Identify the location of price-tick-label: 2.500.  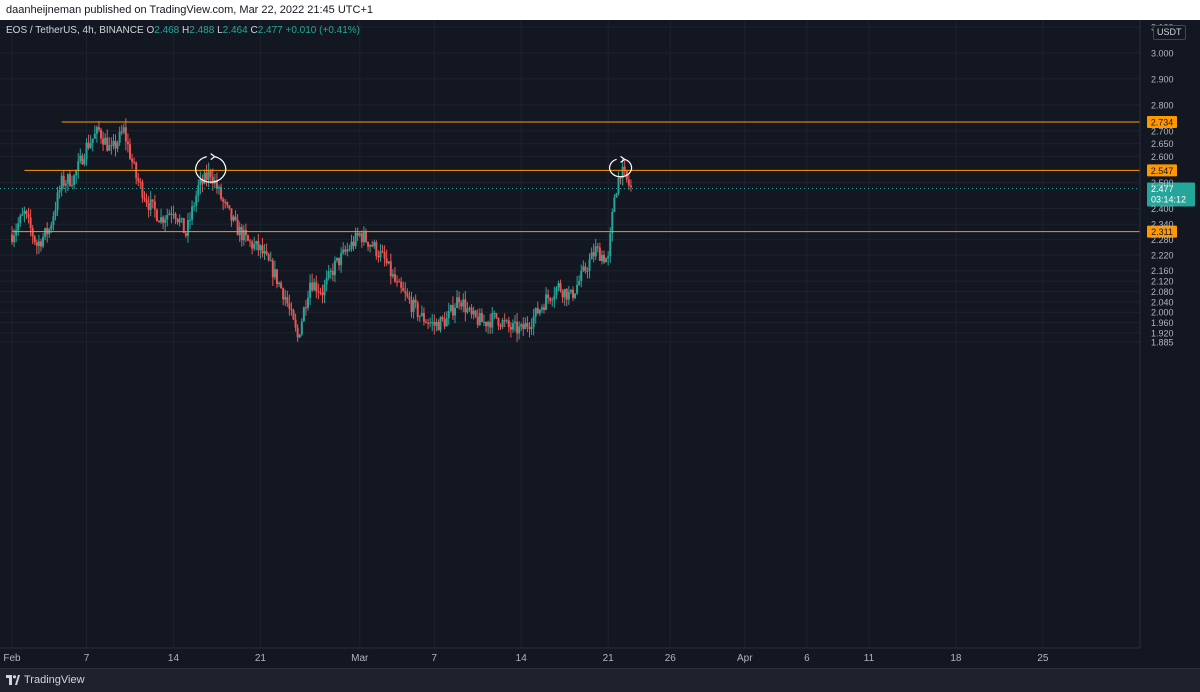
(1162, 183).